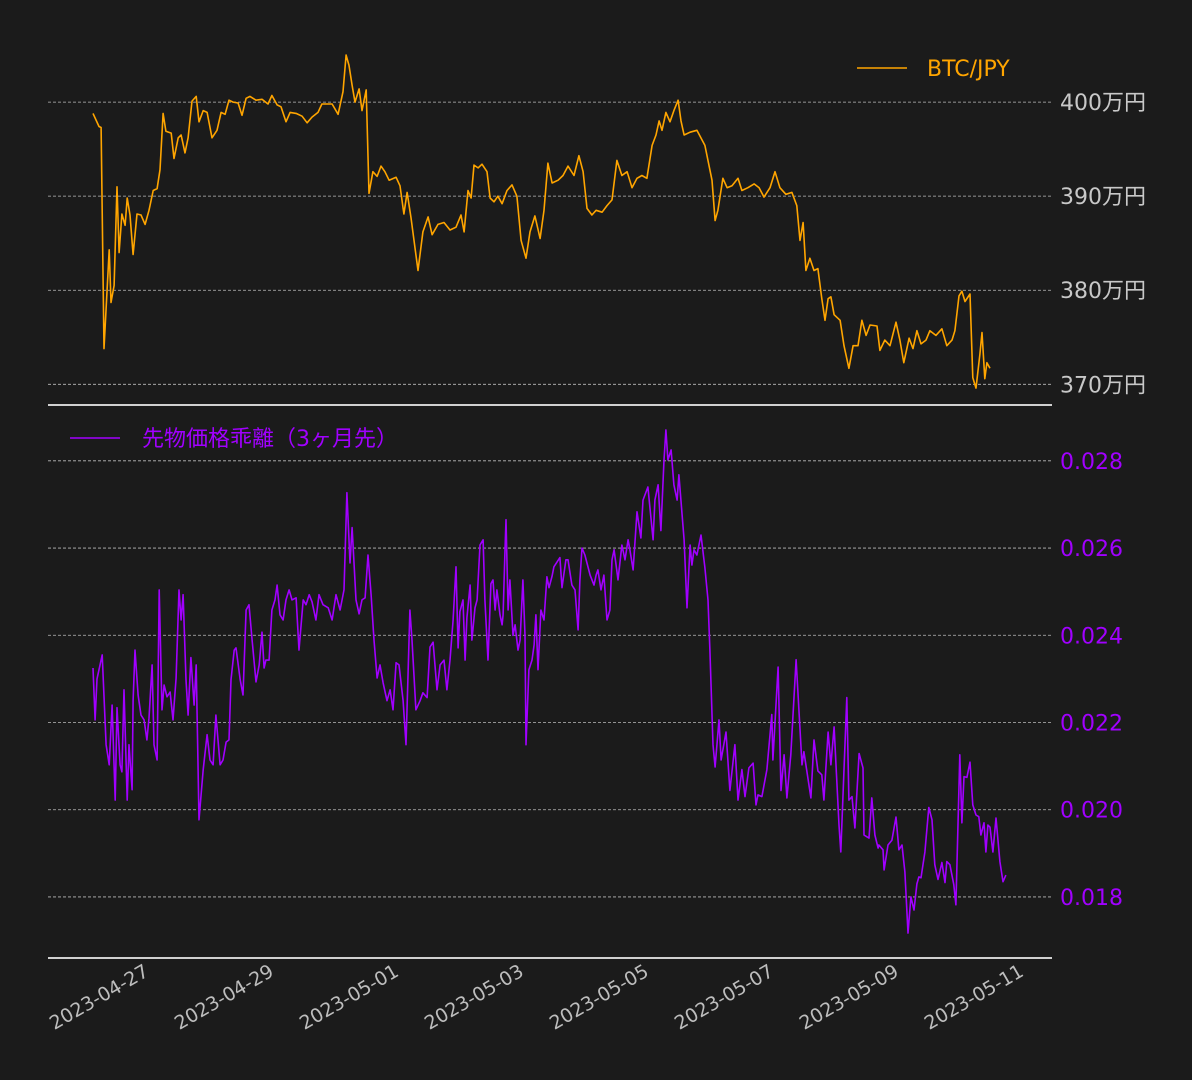  Describe the element at coordinates (1091, 680) in the screenshot. I see `bottom-y-axis-ticks: 0.018 0.020 0.022 0.024 0.026 0.028` at that location.